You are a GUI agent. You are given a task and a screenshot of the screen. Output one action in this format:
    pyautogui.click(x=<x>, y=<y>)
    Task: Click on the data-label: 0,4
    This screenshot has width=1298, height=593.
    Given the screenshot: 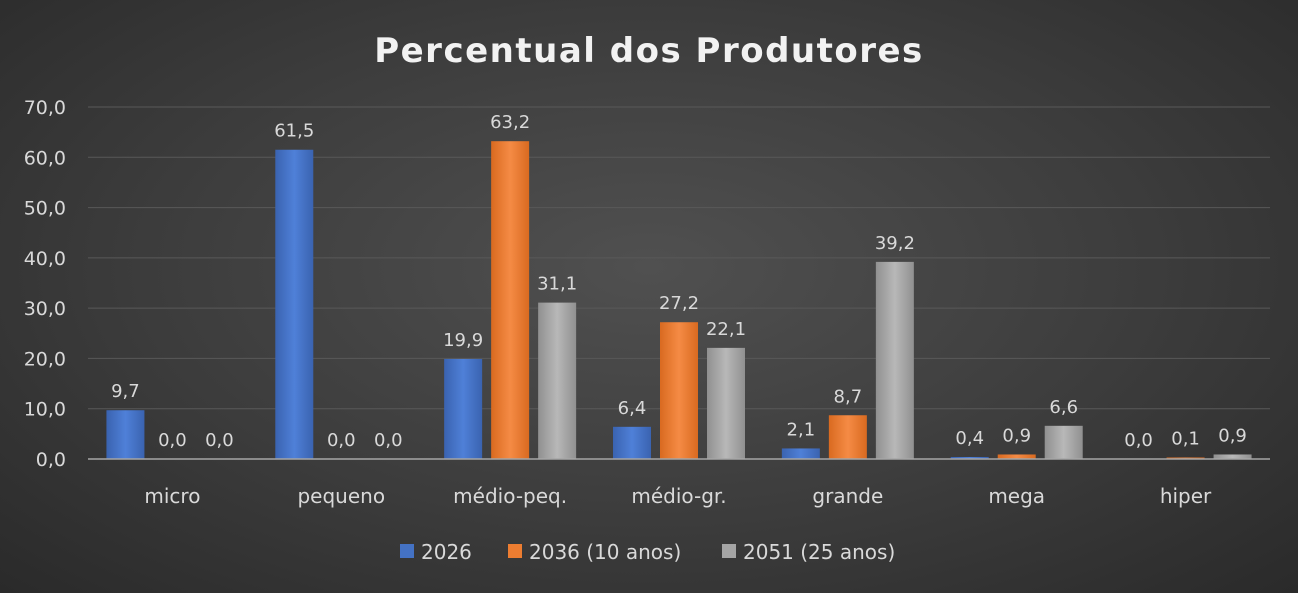 What is the action you would take?
    pyautogui.click(x=969, y=438)
    